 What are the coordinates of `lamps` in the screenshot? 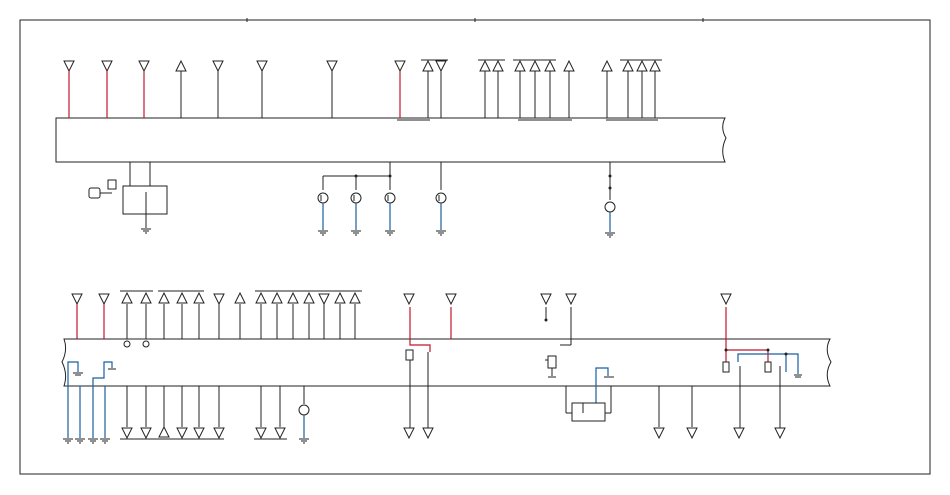 It's located at (382, 214).